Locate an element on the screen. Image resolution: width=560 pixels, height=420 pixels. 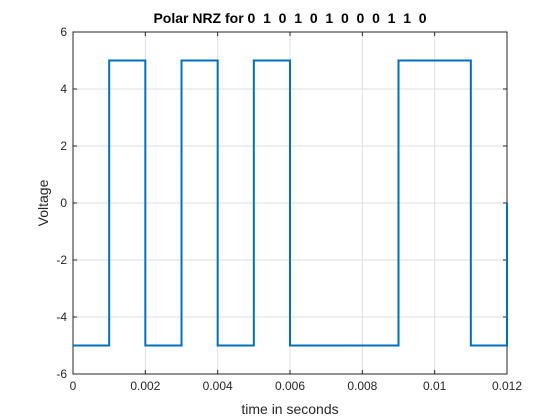
y-tick-label: 0 is located at coordinates (63, 203).